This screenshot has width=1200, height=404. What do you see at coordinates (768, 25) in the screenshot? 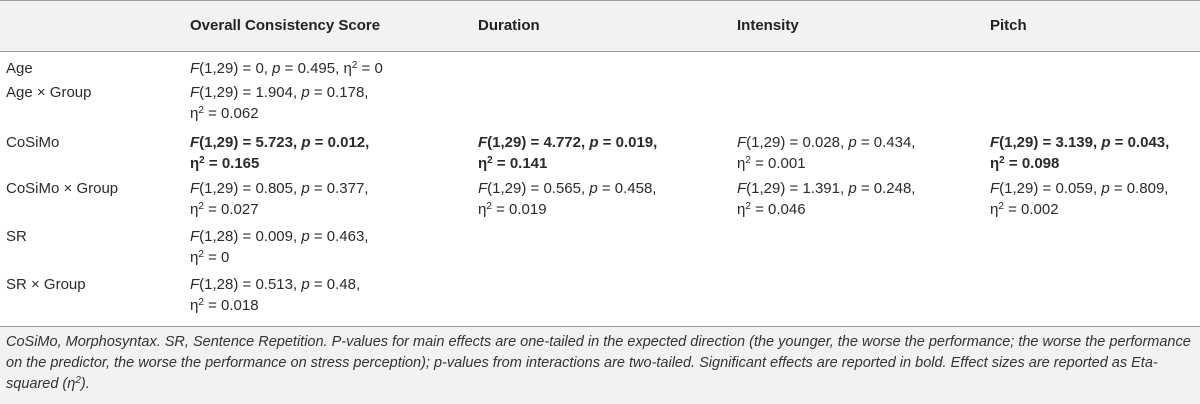
I see `header-intensity: Intensity` at bounding box center [768, 25].